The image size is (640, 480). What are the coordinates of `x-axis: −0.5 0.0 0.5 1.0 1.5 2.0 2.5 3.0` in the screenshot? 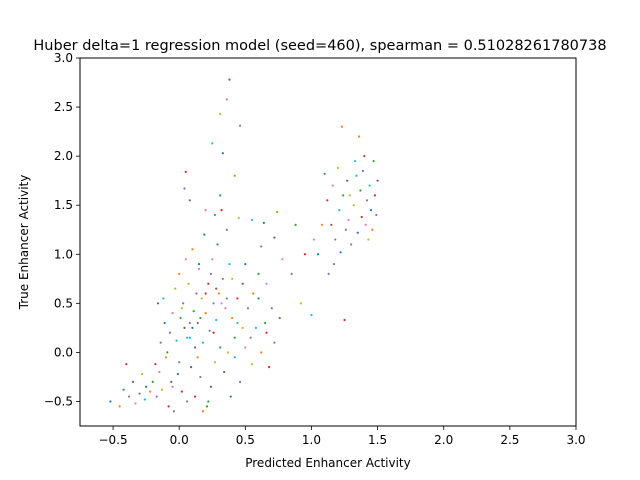 It's located at (342, 436).